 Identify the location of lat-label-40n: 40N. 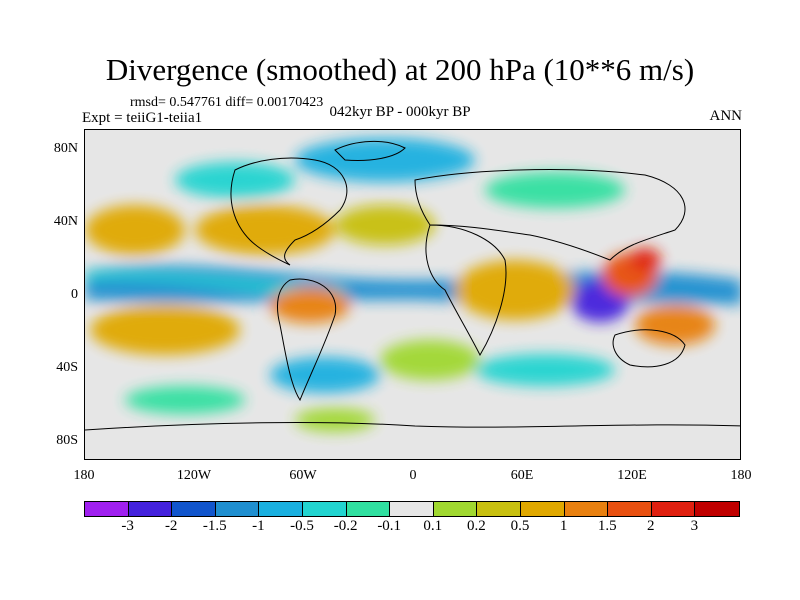
(65, 221).